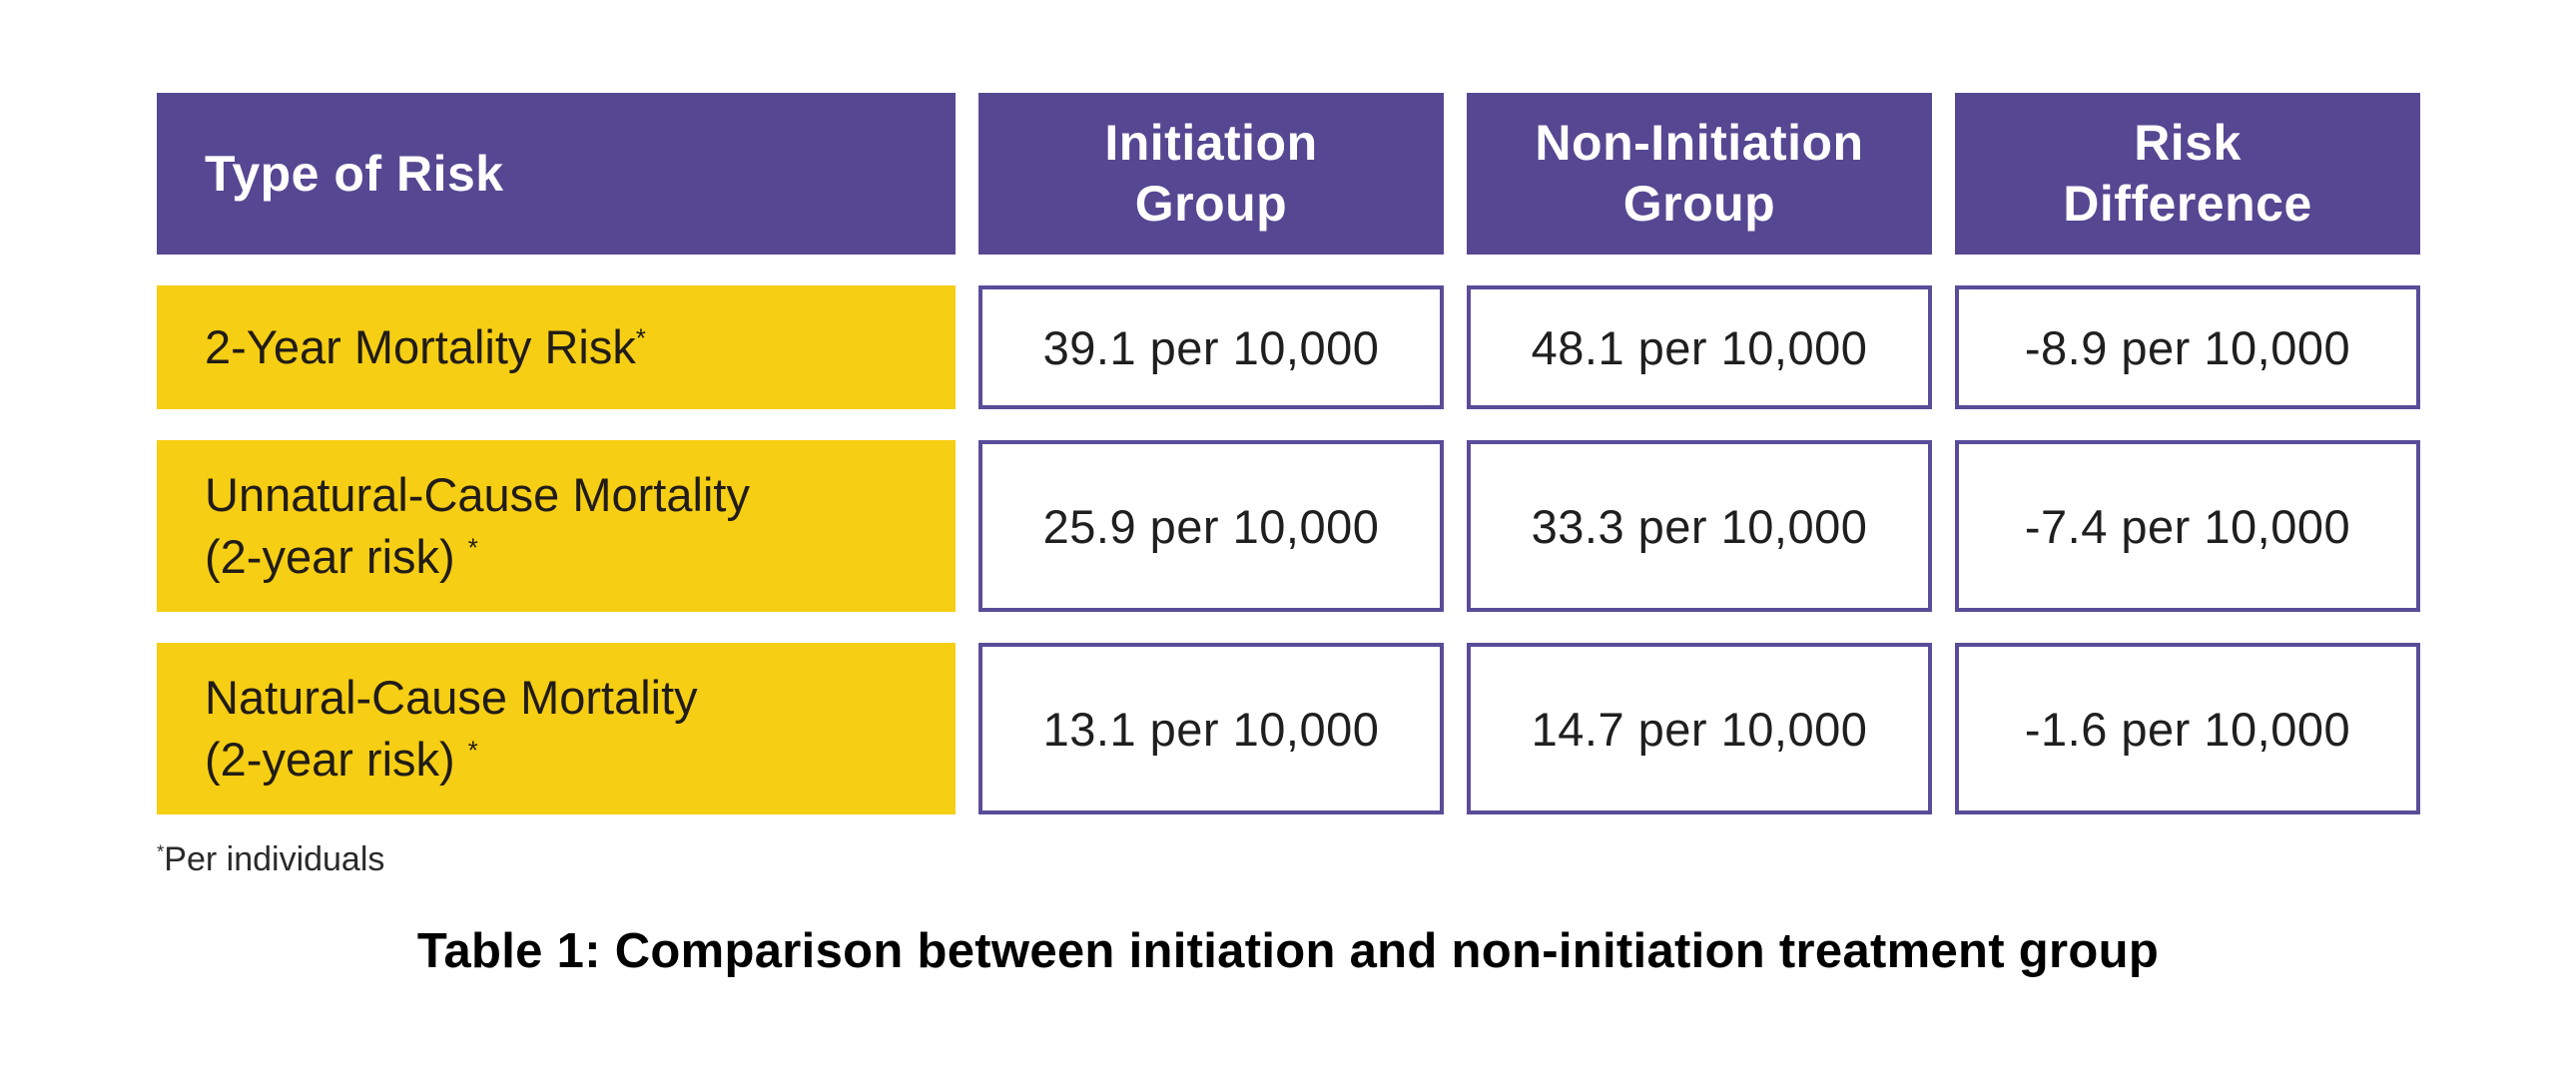 The width and height of the screenshot is (2576, 1070). What do you see at coordinates (556, 174) in the screenshot?
I see `header-cell-type-of-risk: Type of Risk` at bounding box center [556, 174].